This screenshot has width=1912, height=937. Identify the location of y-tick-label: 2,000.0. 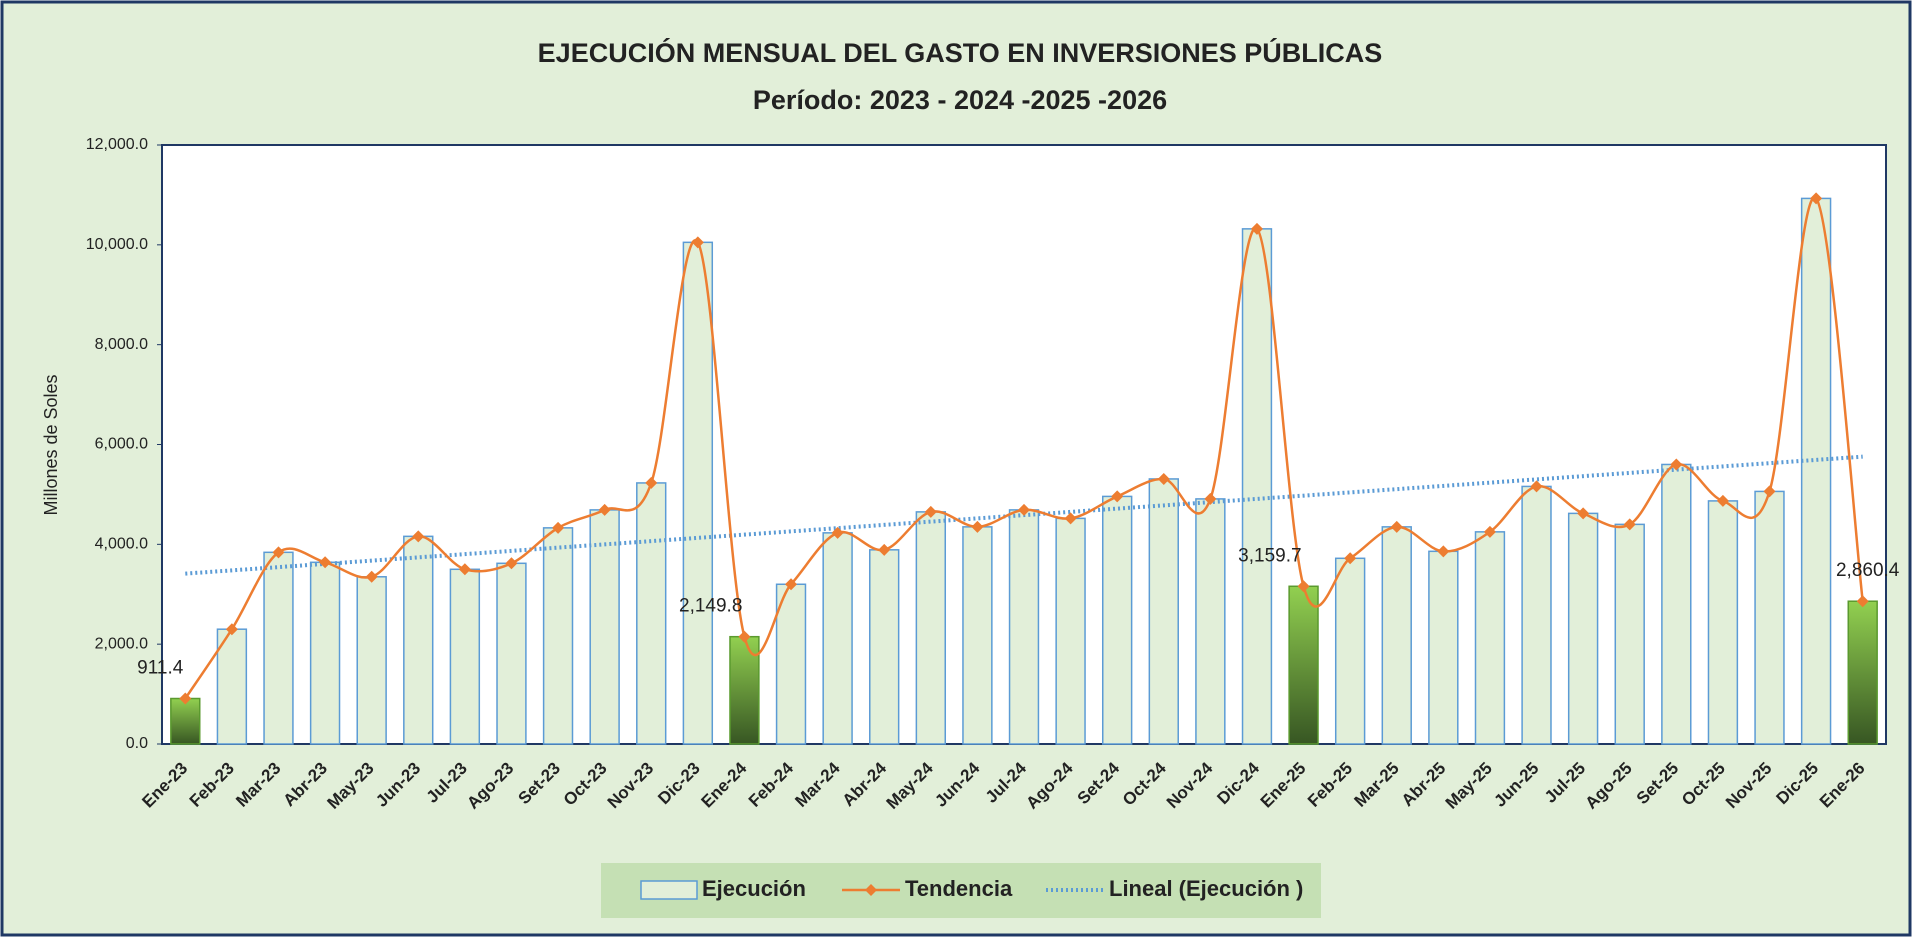
(121, 643).